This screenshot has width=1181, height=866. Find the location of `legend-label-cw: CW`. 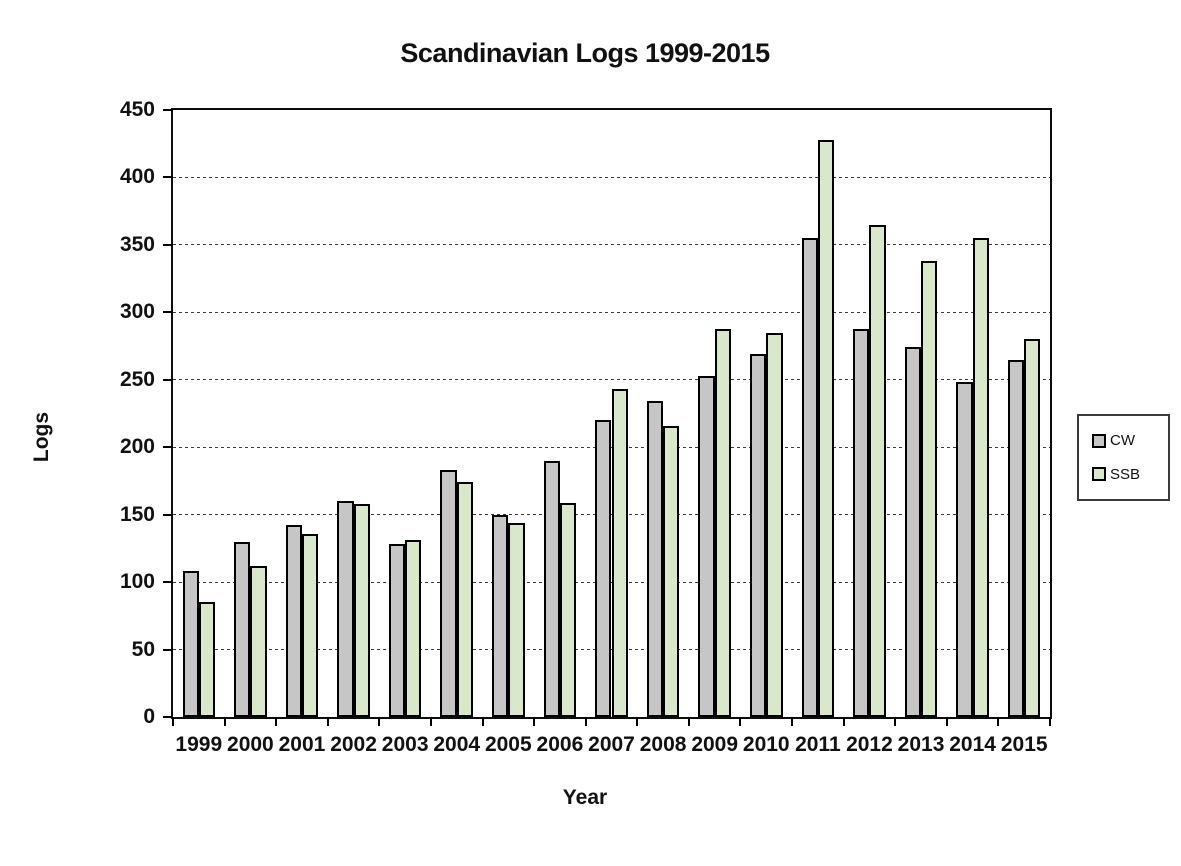

legend-label-cw: CW is located at coordinates (1122, 441).